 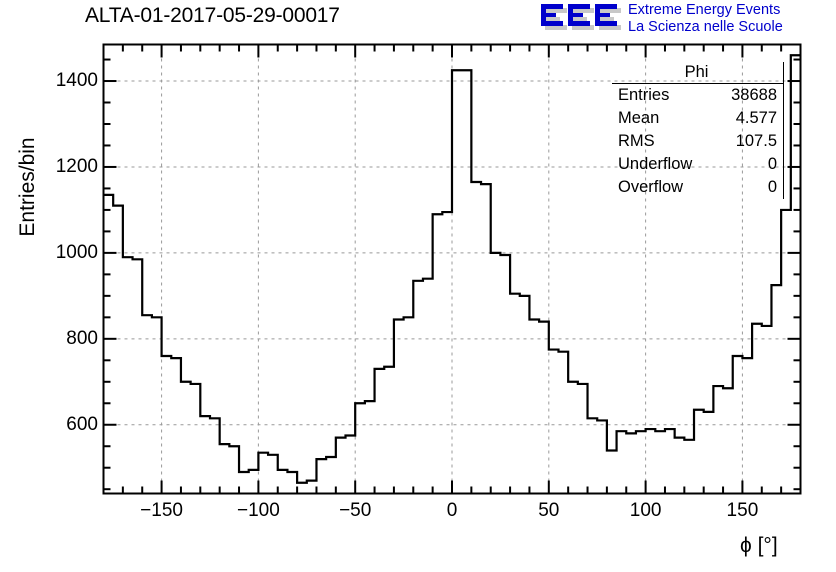 What do you see at coordinates (212, 15) in the screenshot?
I see `page-title: ALTA-01-2017-05-29-00017` at bounding box center [212, 15].